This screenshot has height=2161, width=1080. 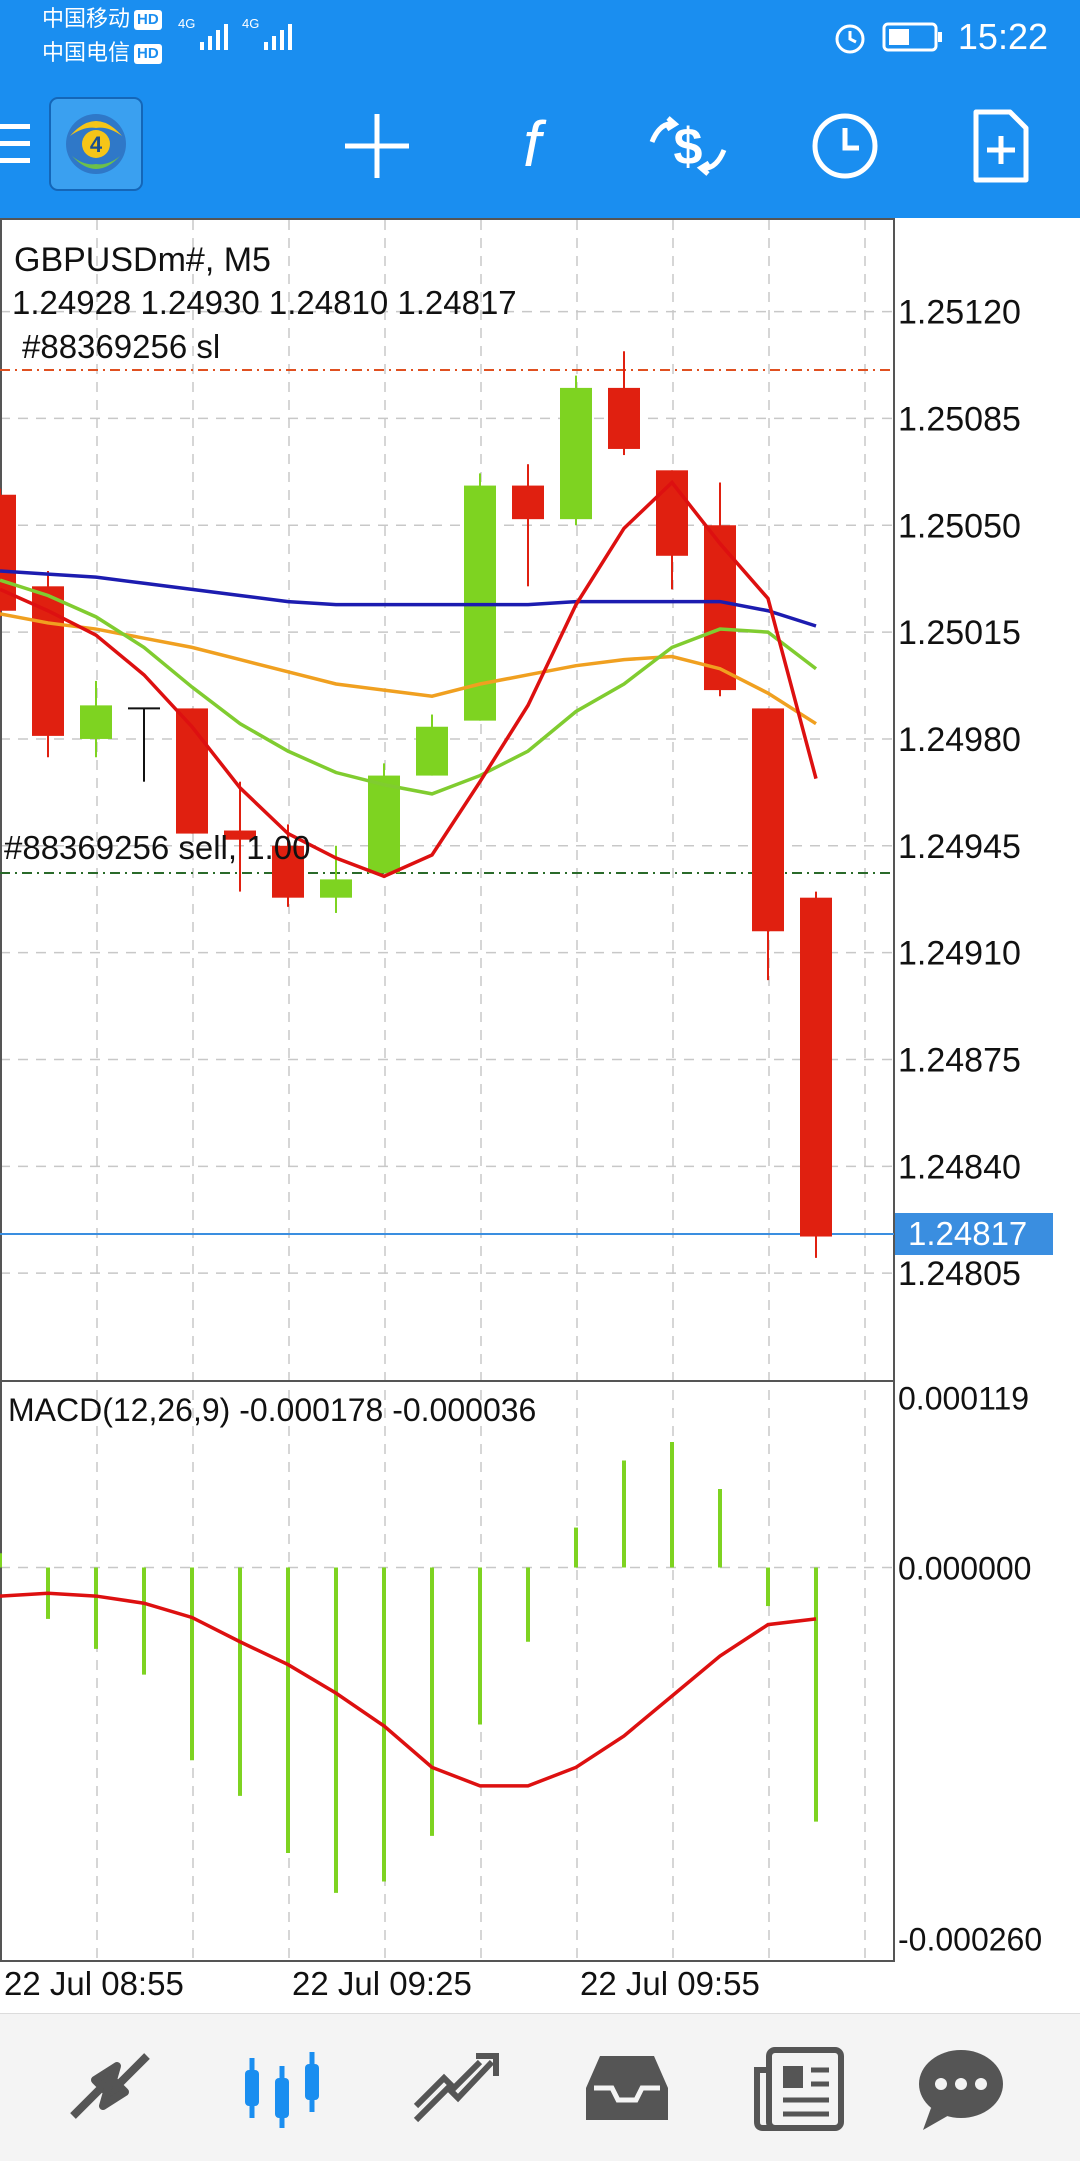 What do you see at coordinates (455, 2086) in the screenshot?
I see `trade-icon` at bounding box center [455, 2086].